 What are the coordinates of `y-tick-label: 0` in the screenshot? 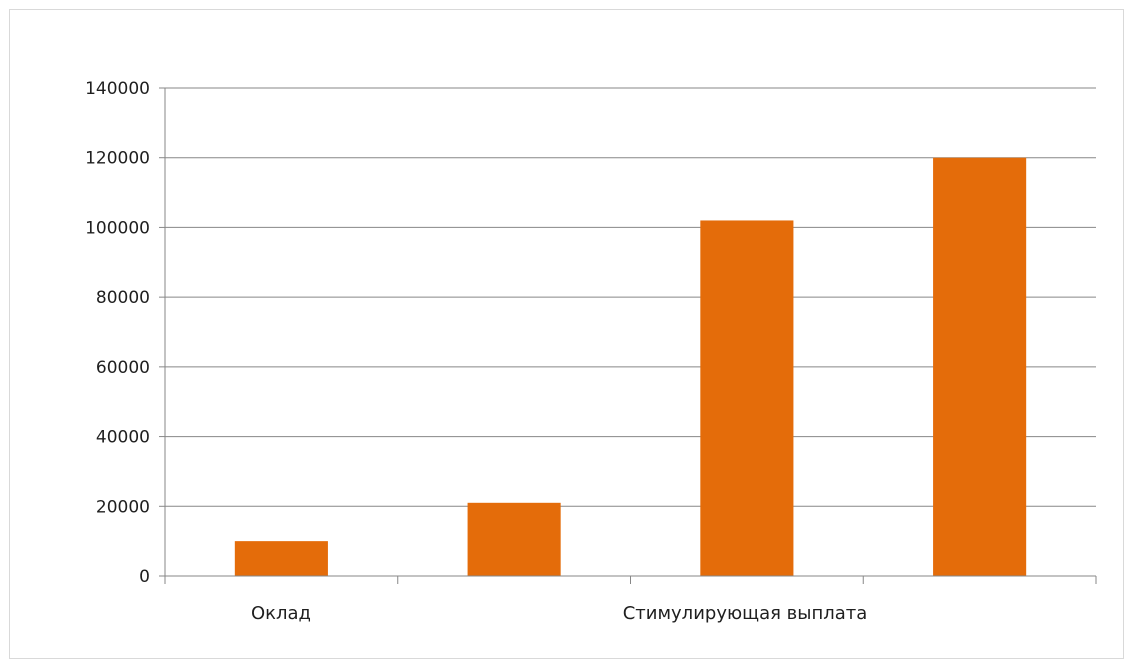 It's located at (144, 577).